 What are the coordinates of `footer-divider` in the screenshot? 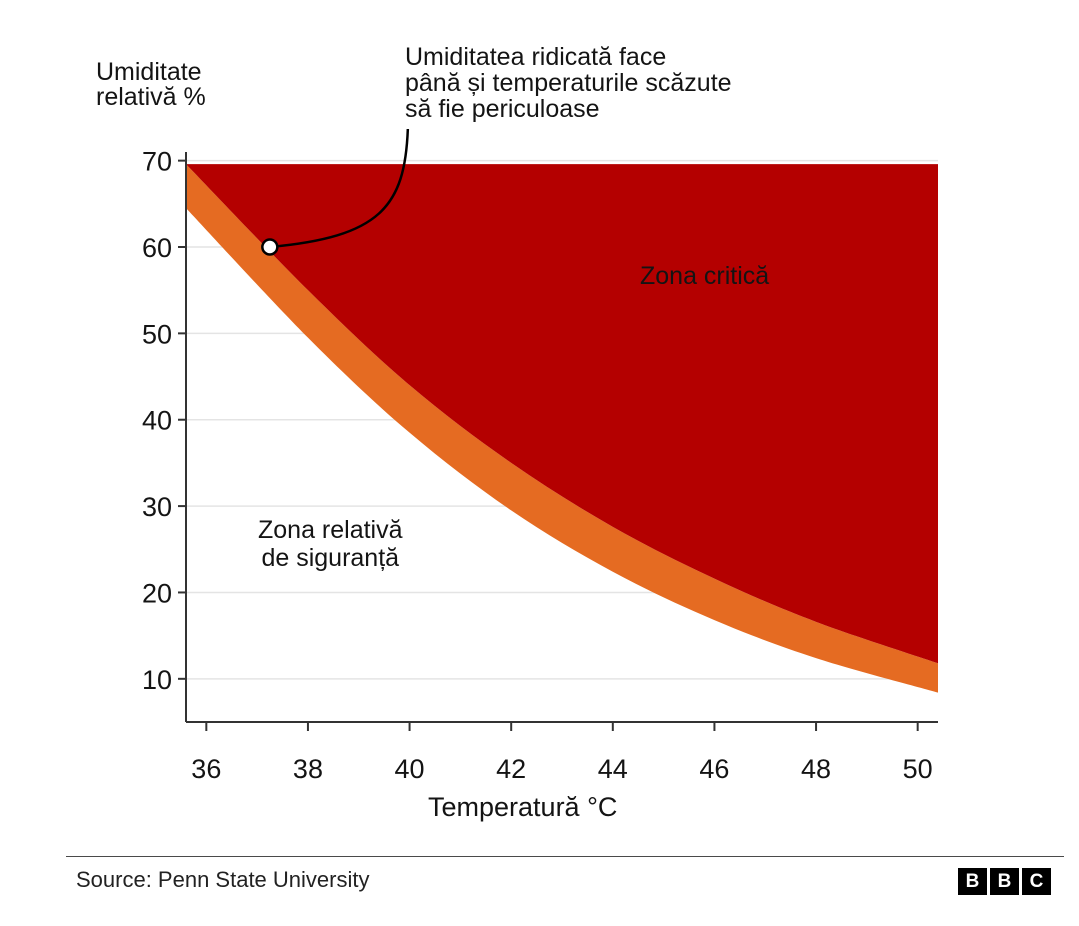 It's located at (565, 856).